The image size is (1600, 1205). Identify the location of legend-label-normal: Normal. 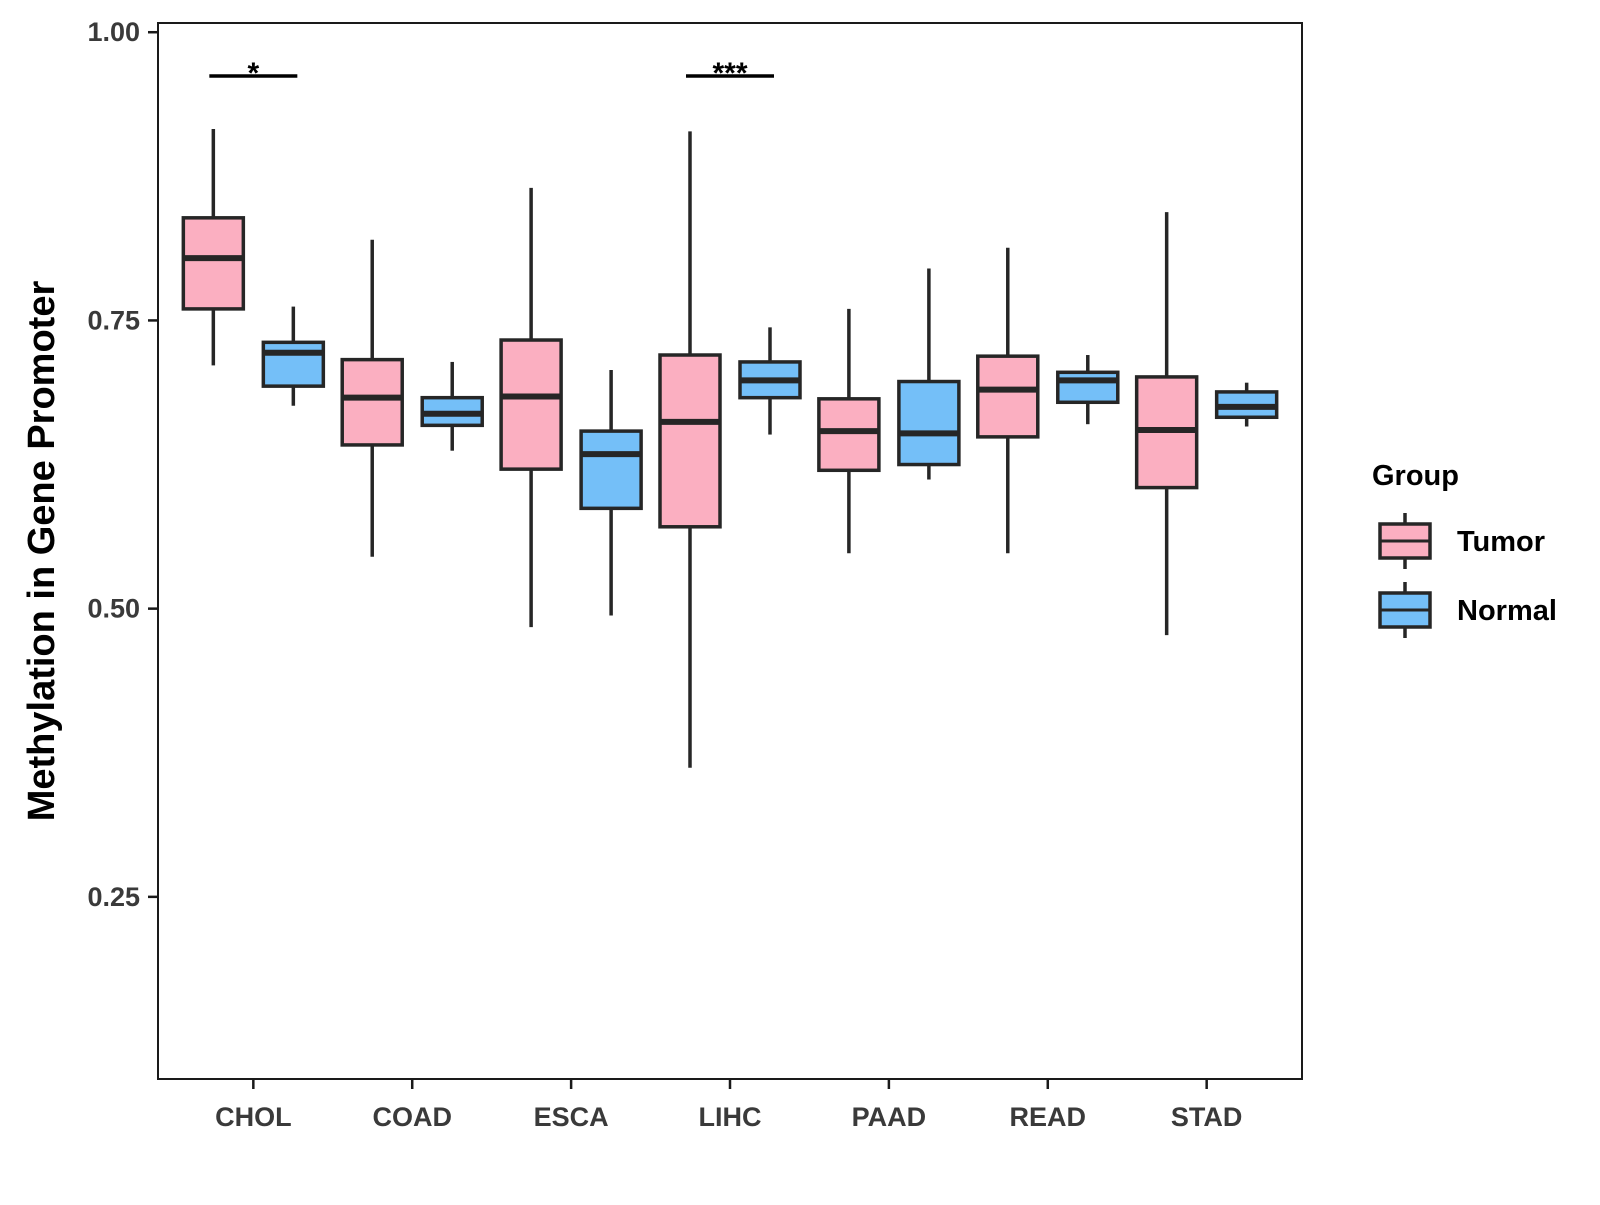
(1507, 611).